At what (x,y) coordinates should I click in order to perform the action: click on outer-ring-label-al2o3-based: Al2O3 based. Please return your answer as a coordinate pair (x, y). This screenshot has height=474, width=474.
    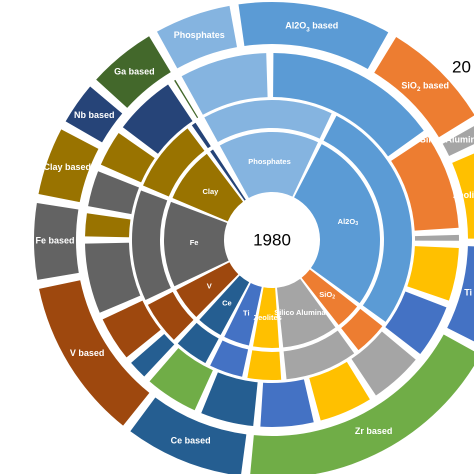
    Looking at the image, I should click on (311, 27).